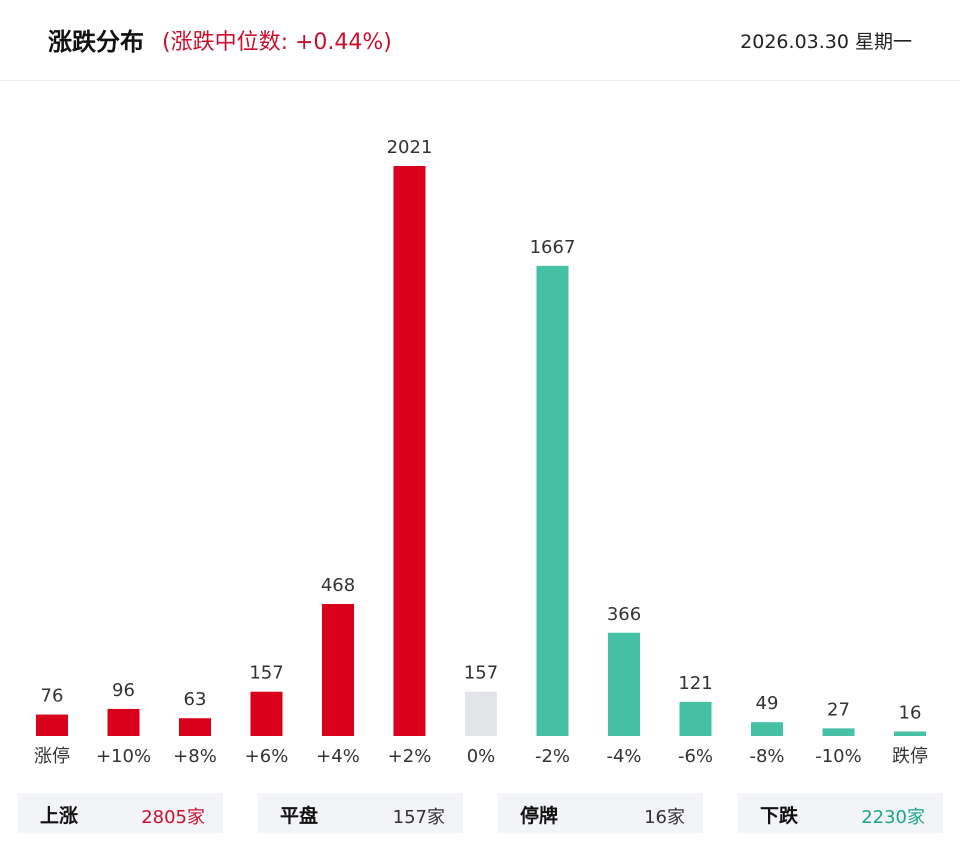 The image size is (960, 841). What do you see at coordinates (195, 699) in the screenshot?
I see `value-label-plus8pct: 63` at bounding box center [195, 699].